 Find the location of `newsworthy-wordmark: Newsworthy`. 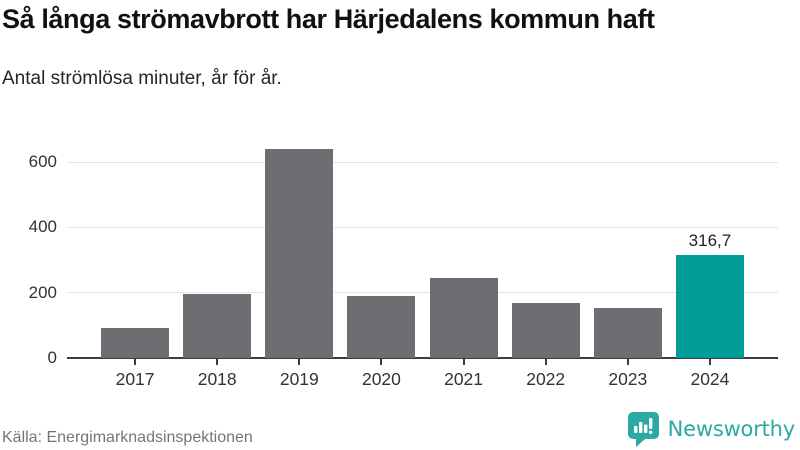

newsworthy-wordmark: Newsworthy is located at coordinates (731, 429).